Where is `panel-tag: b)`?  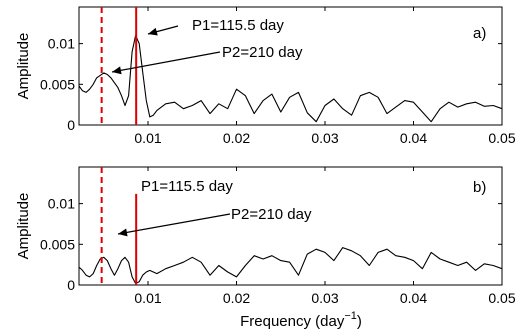
panel-tag: b) is located at coordinates (479, 187).